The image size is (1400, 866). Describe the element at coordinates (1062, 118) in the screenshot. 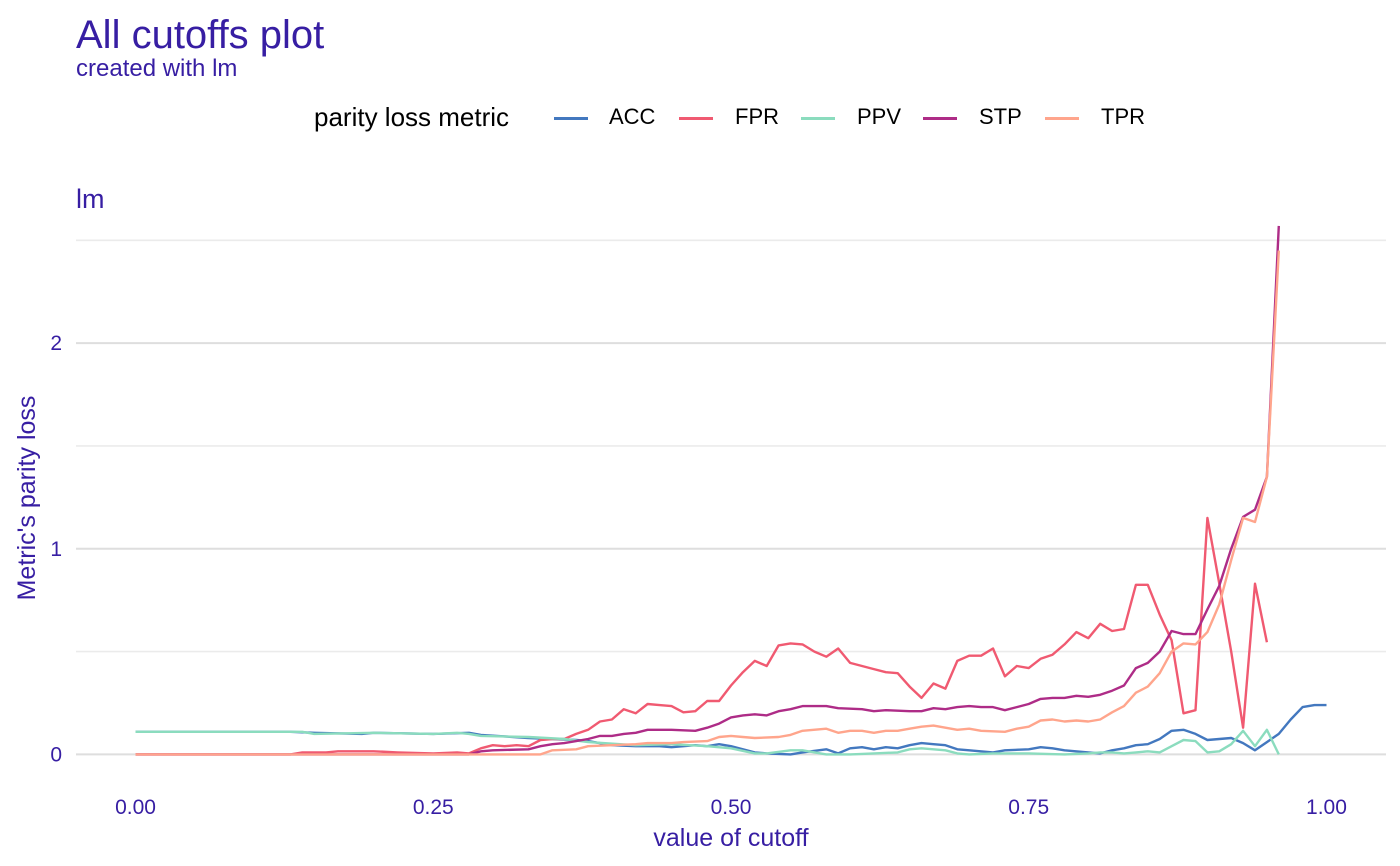

I see `legend-key-tpr` at that location.